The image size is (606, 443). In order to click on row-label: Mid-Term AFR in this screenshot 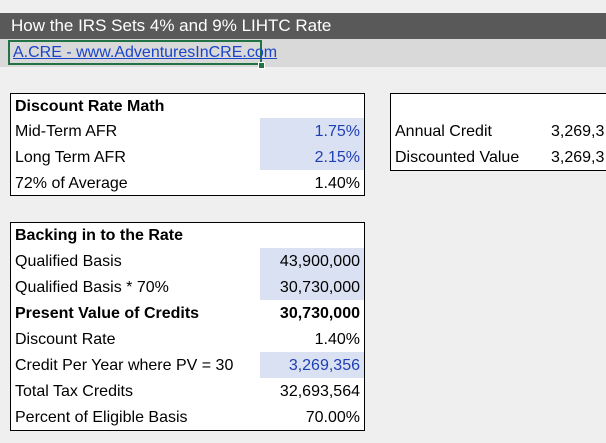, I will do `click(66, 131)`.